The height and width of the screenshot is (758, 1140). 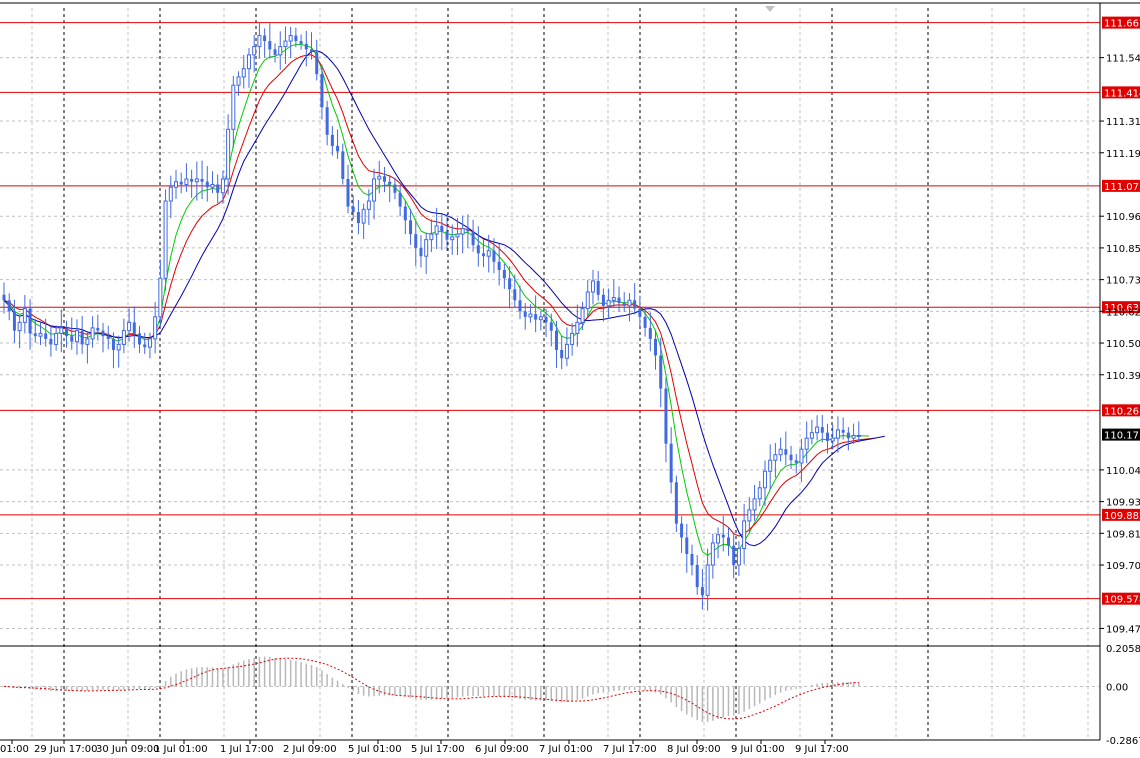 What do you see at coordinates (1122, 93) in the screenshot?
I see `level-label: 111.414` at bounding box center [1122, 93].